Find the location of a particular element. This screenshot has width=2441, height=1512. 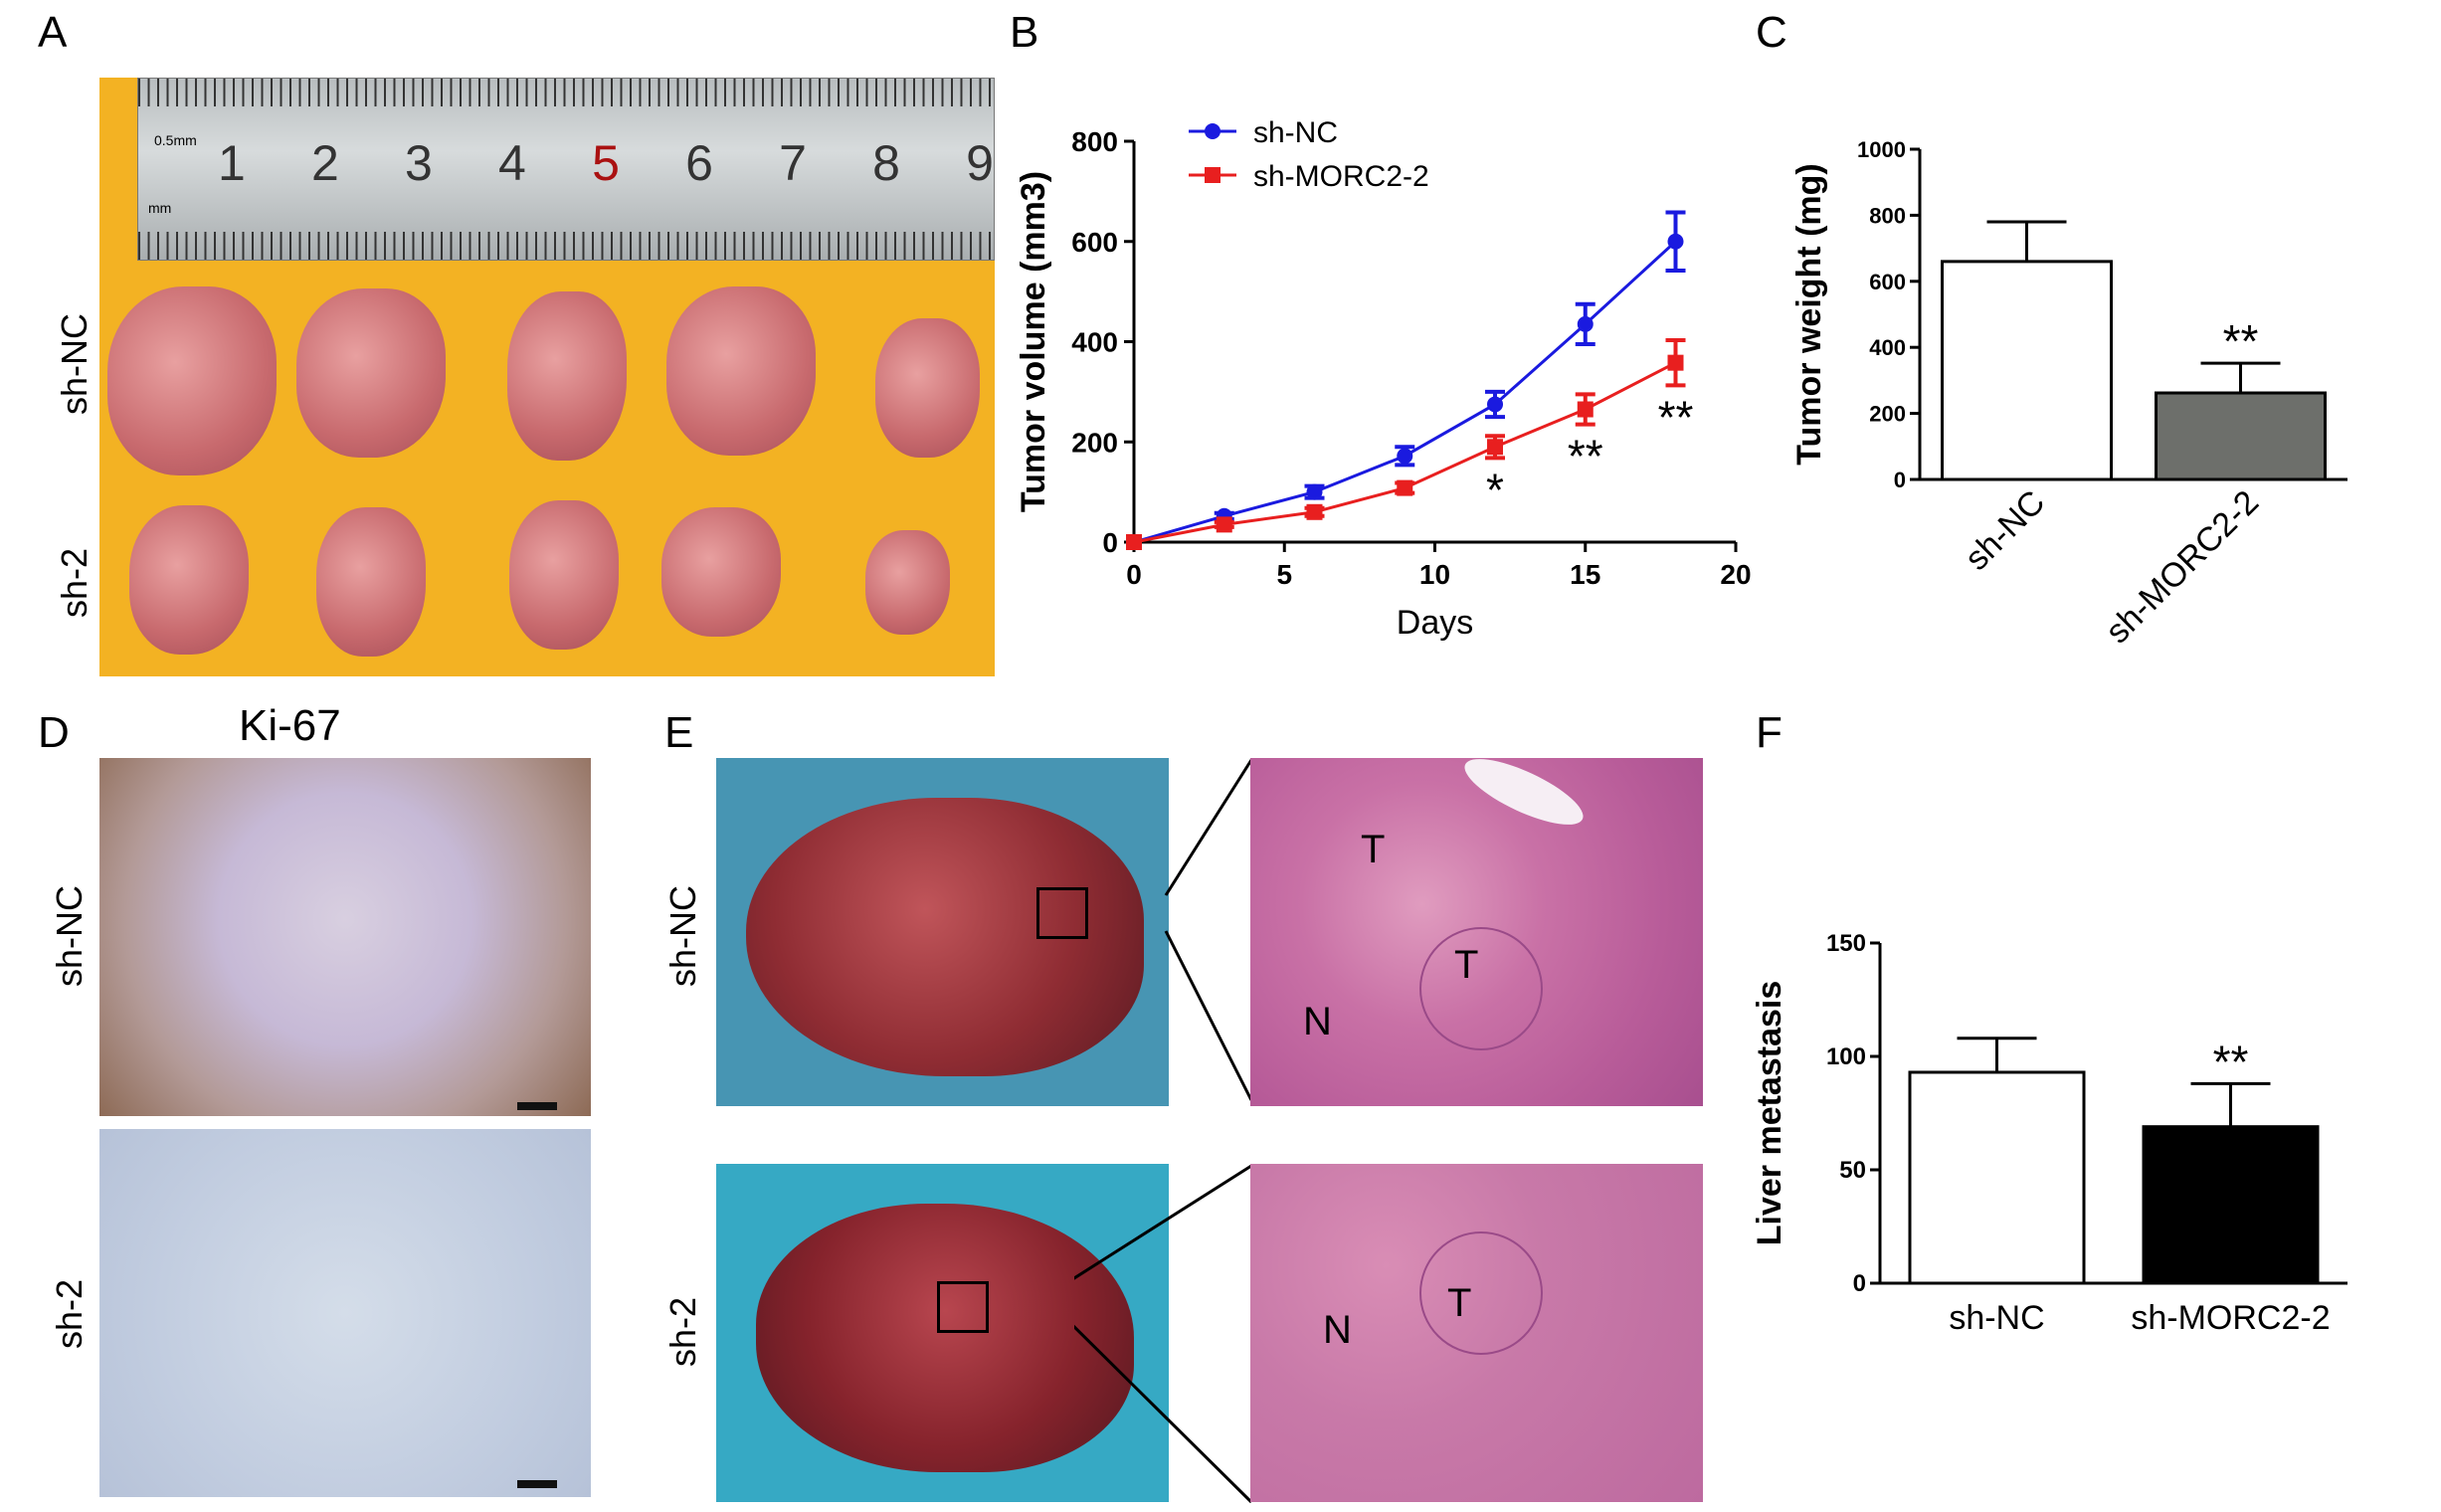

panel-letter-d: D is located at coordinates (54, 732).